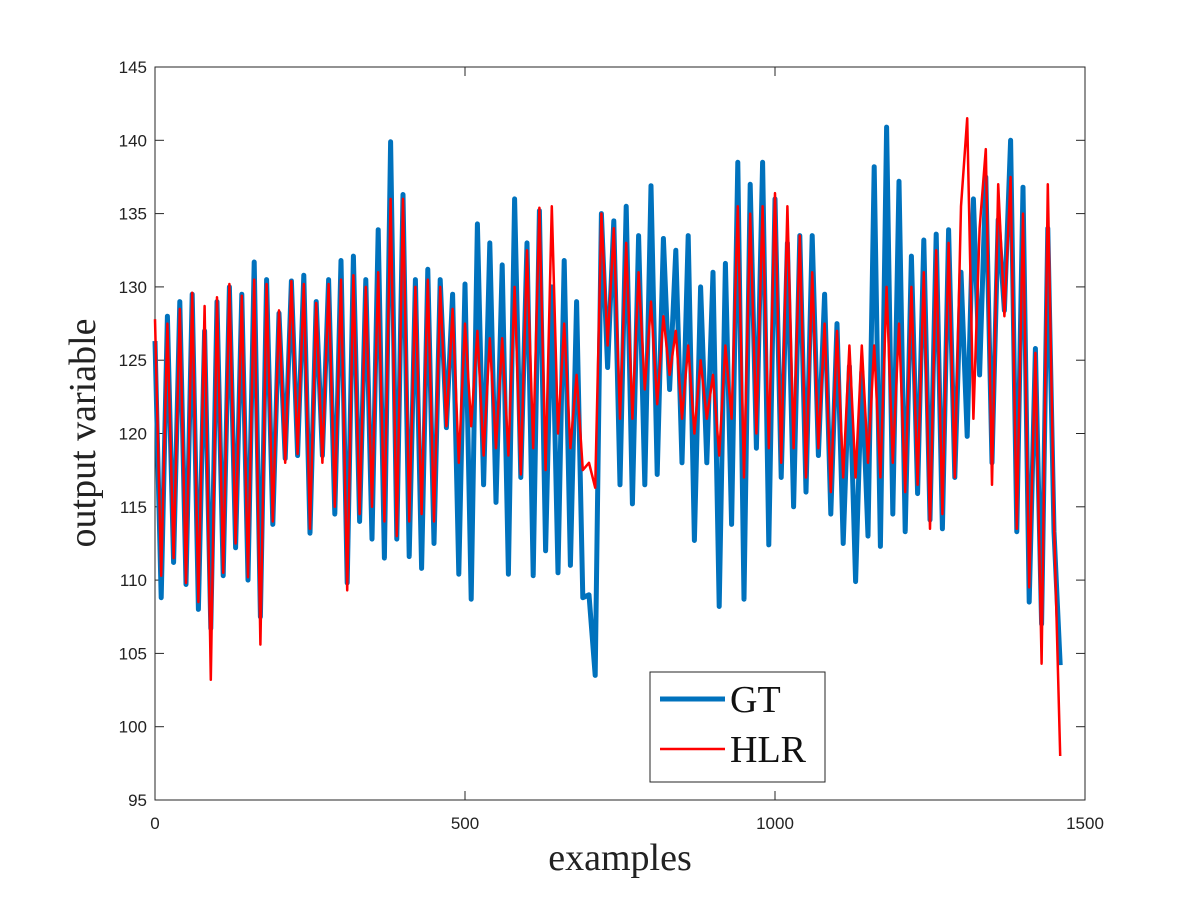 Image resolution: width=1200 pixels, height=900 pixels. What do you see at coordinates (133, 507) in the screenshot?
I see `y-tick-label: 115` at bounding box center [133, 507].